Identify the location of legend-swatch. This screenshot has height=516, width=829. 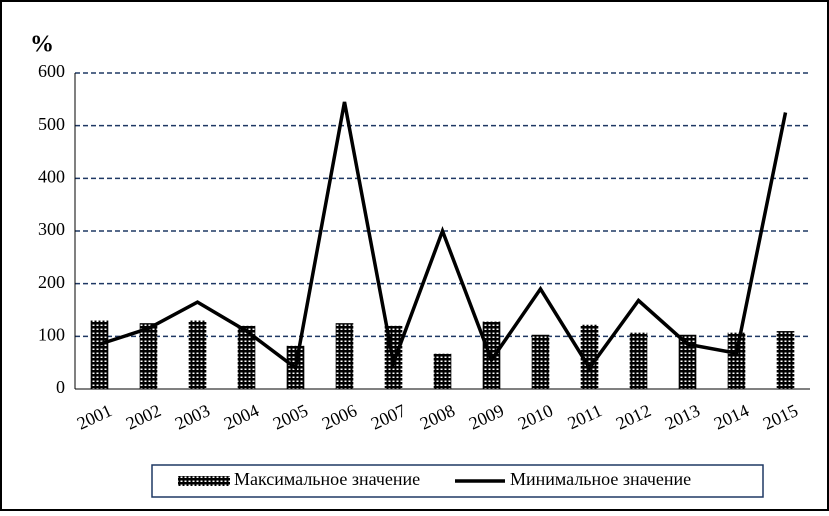
(204, 481).